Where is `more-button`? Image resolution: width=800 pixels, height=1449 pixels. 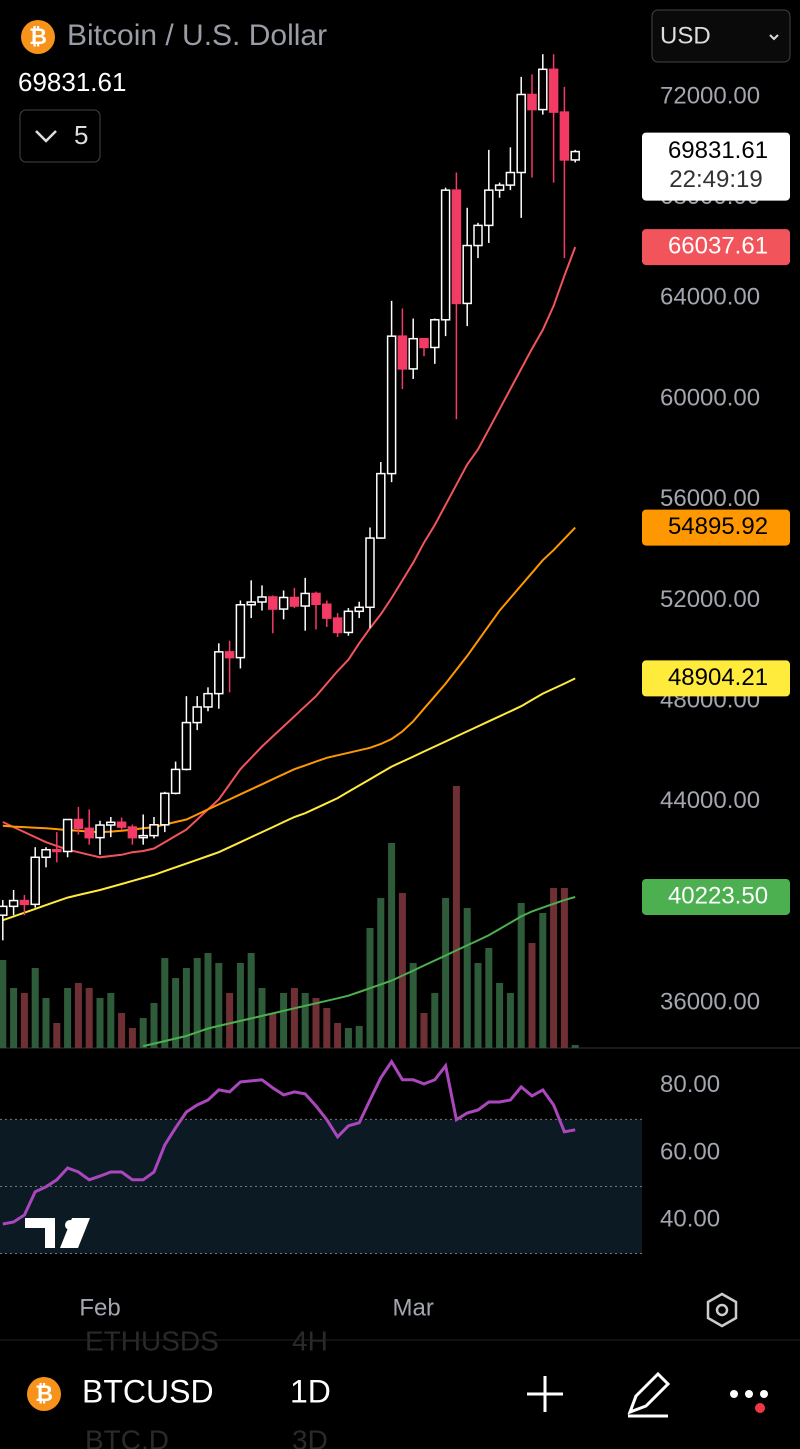
more-button is located at coordinates (749, 1401).